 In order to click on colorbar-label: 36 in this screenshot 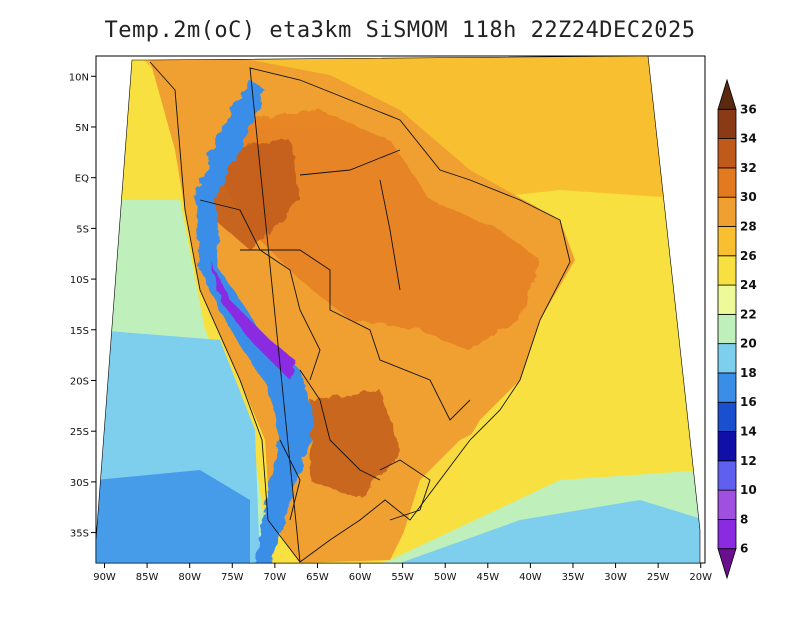, I will do `click(748, 109)`.